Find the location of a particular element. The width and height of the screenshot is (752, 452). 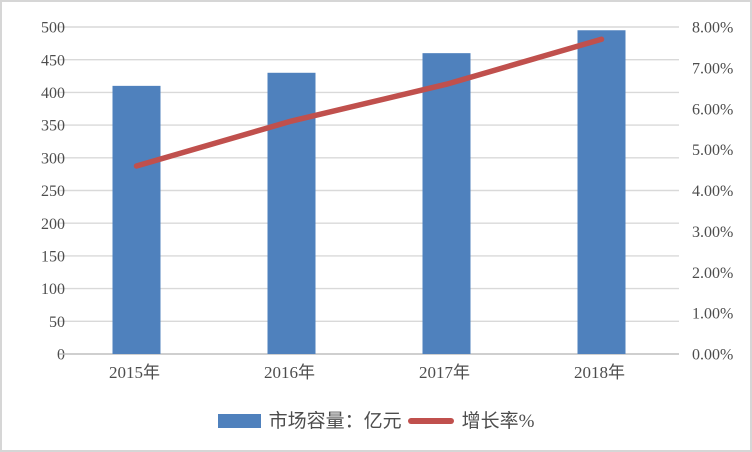

legend-item-market-capacity: 市场容量：亿元 is located at coordinates (309, 421).